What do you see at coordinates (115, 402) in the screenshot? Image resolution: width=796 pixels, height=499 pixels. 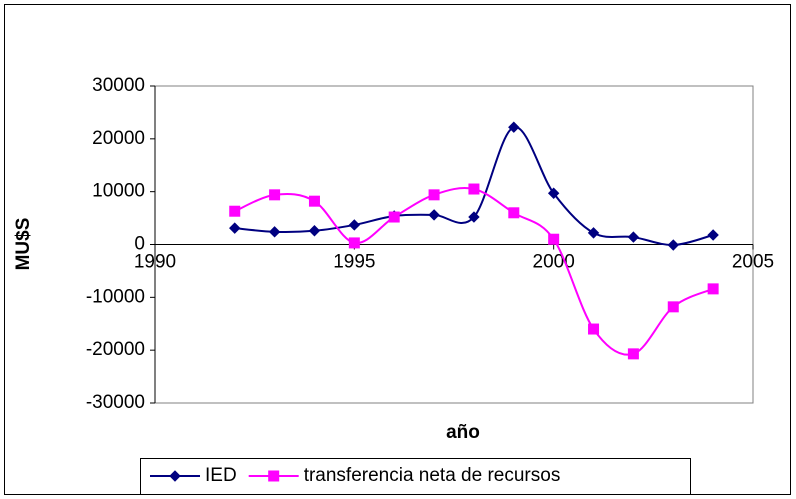 I see `y-tick-label: -30000` at bounding box center [115, 402].